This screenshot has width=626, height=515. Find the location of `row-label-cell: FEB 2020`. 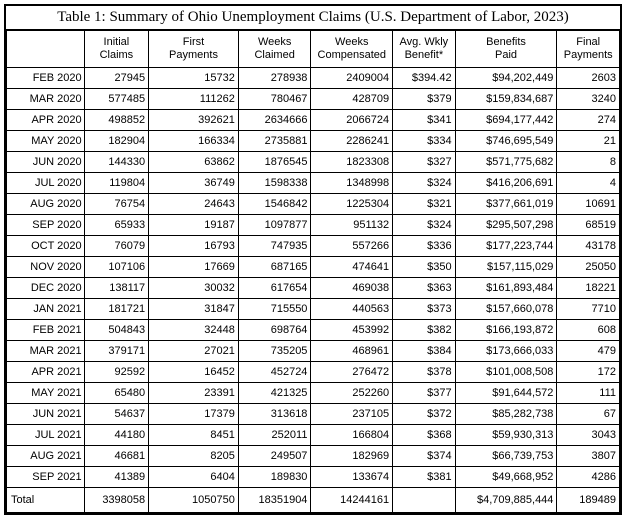

row-label-cell: FEB 2020 is located at coordinates (45, 78).